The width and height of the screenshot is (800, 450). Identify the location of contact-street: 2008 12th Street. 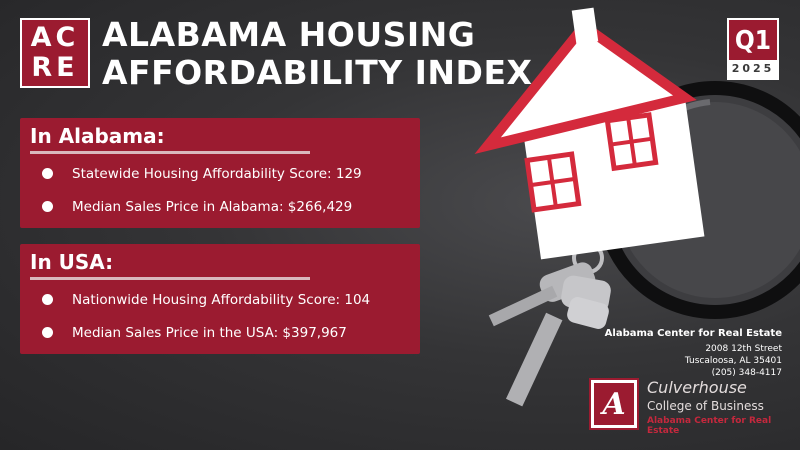
(743, 349).